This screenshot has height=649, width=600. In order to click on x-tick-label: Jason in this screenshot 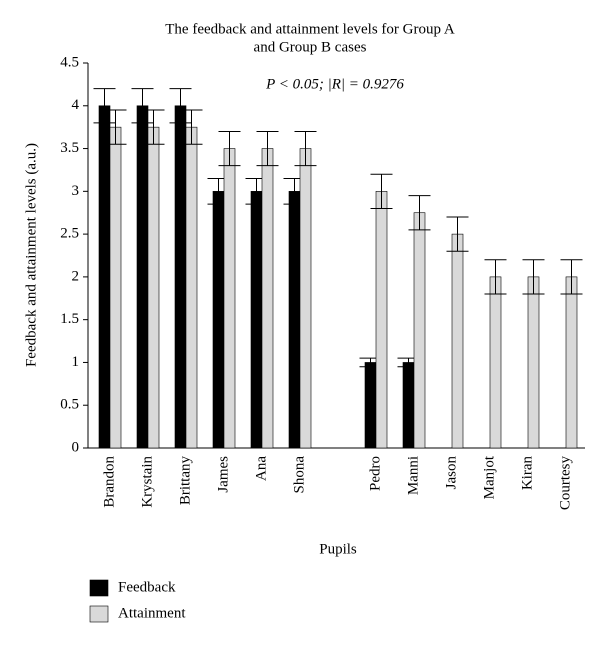, I will do `click(451, 473)`.